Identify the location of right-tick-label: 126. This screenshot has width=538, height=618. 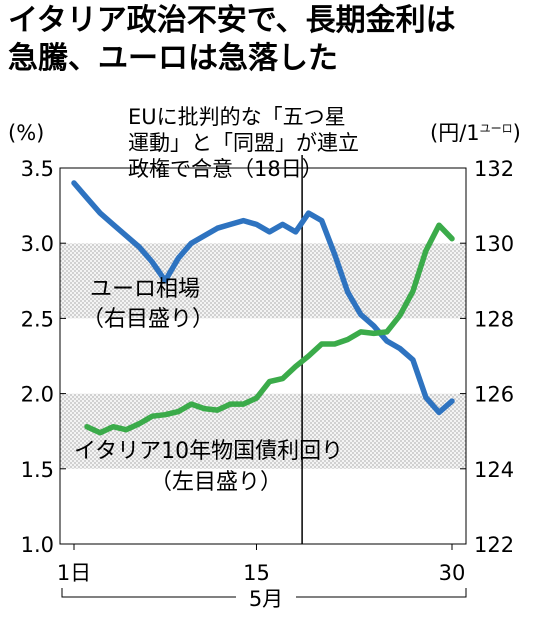
(494, 395).